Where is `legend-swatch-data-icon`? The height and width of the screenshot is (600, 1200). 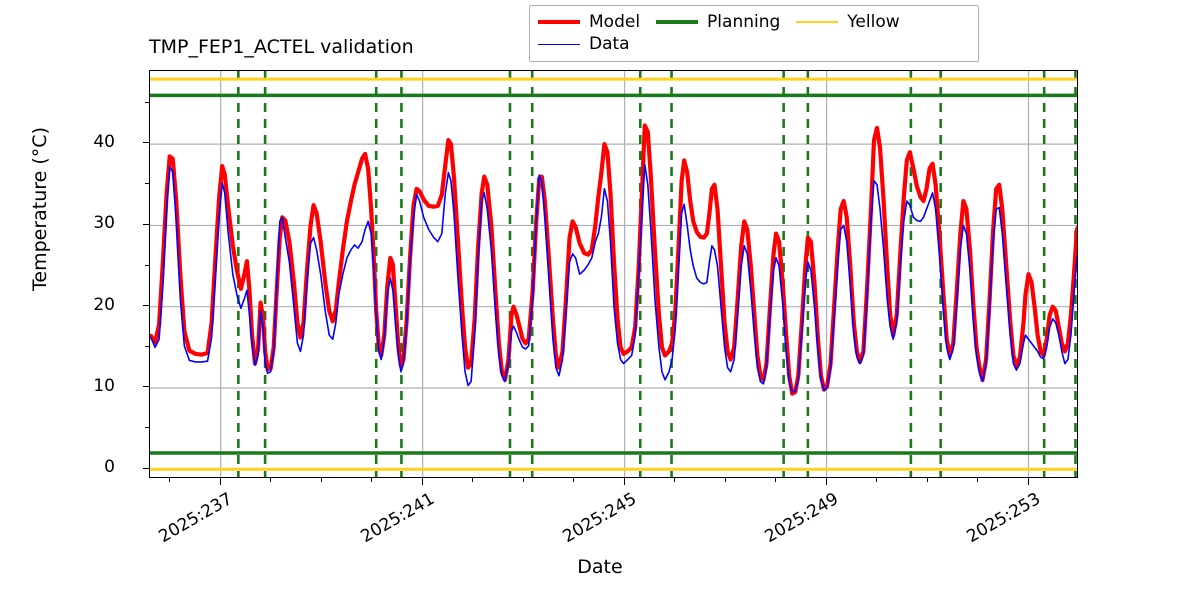
legend-swatch-data-icon is located at coordinates (559, 44).